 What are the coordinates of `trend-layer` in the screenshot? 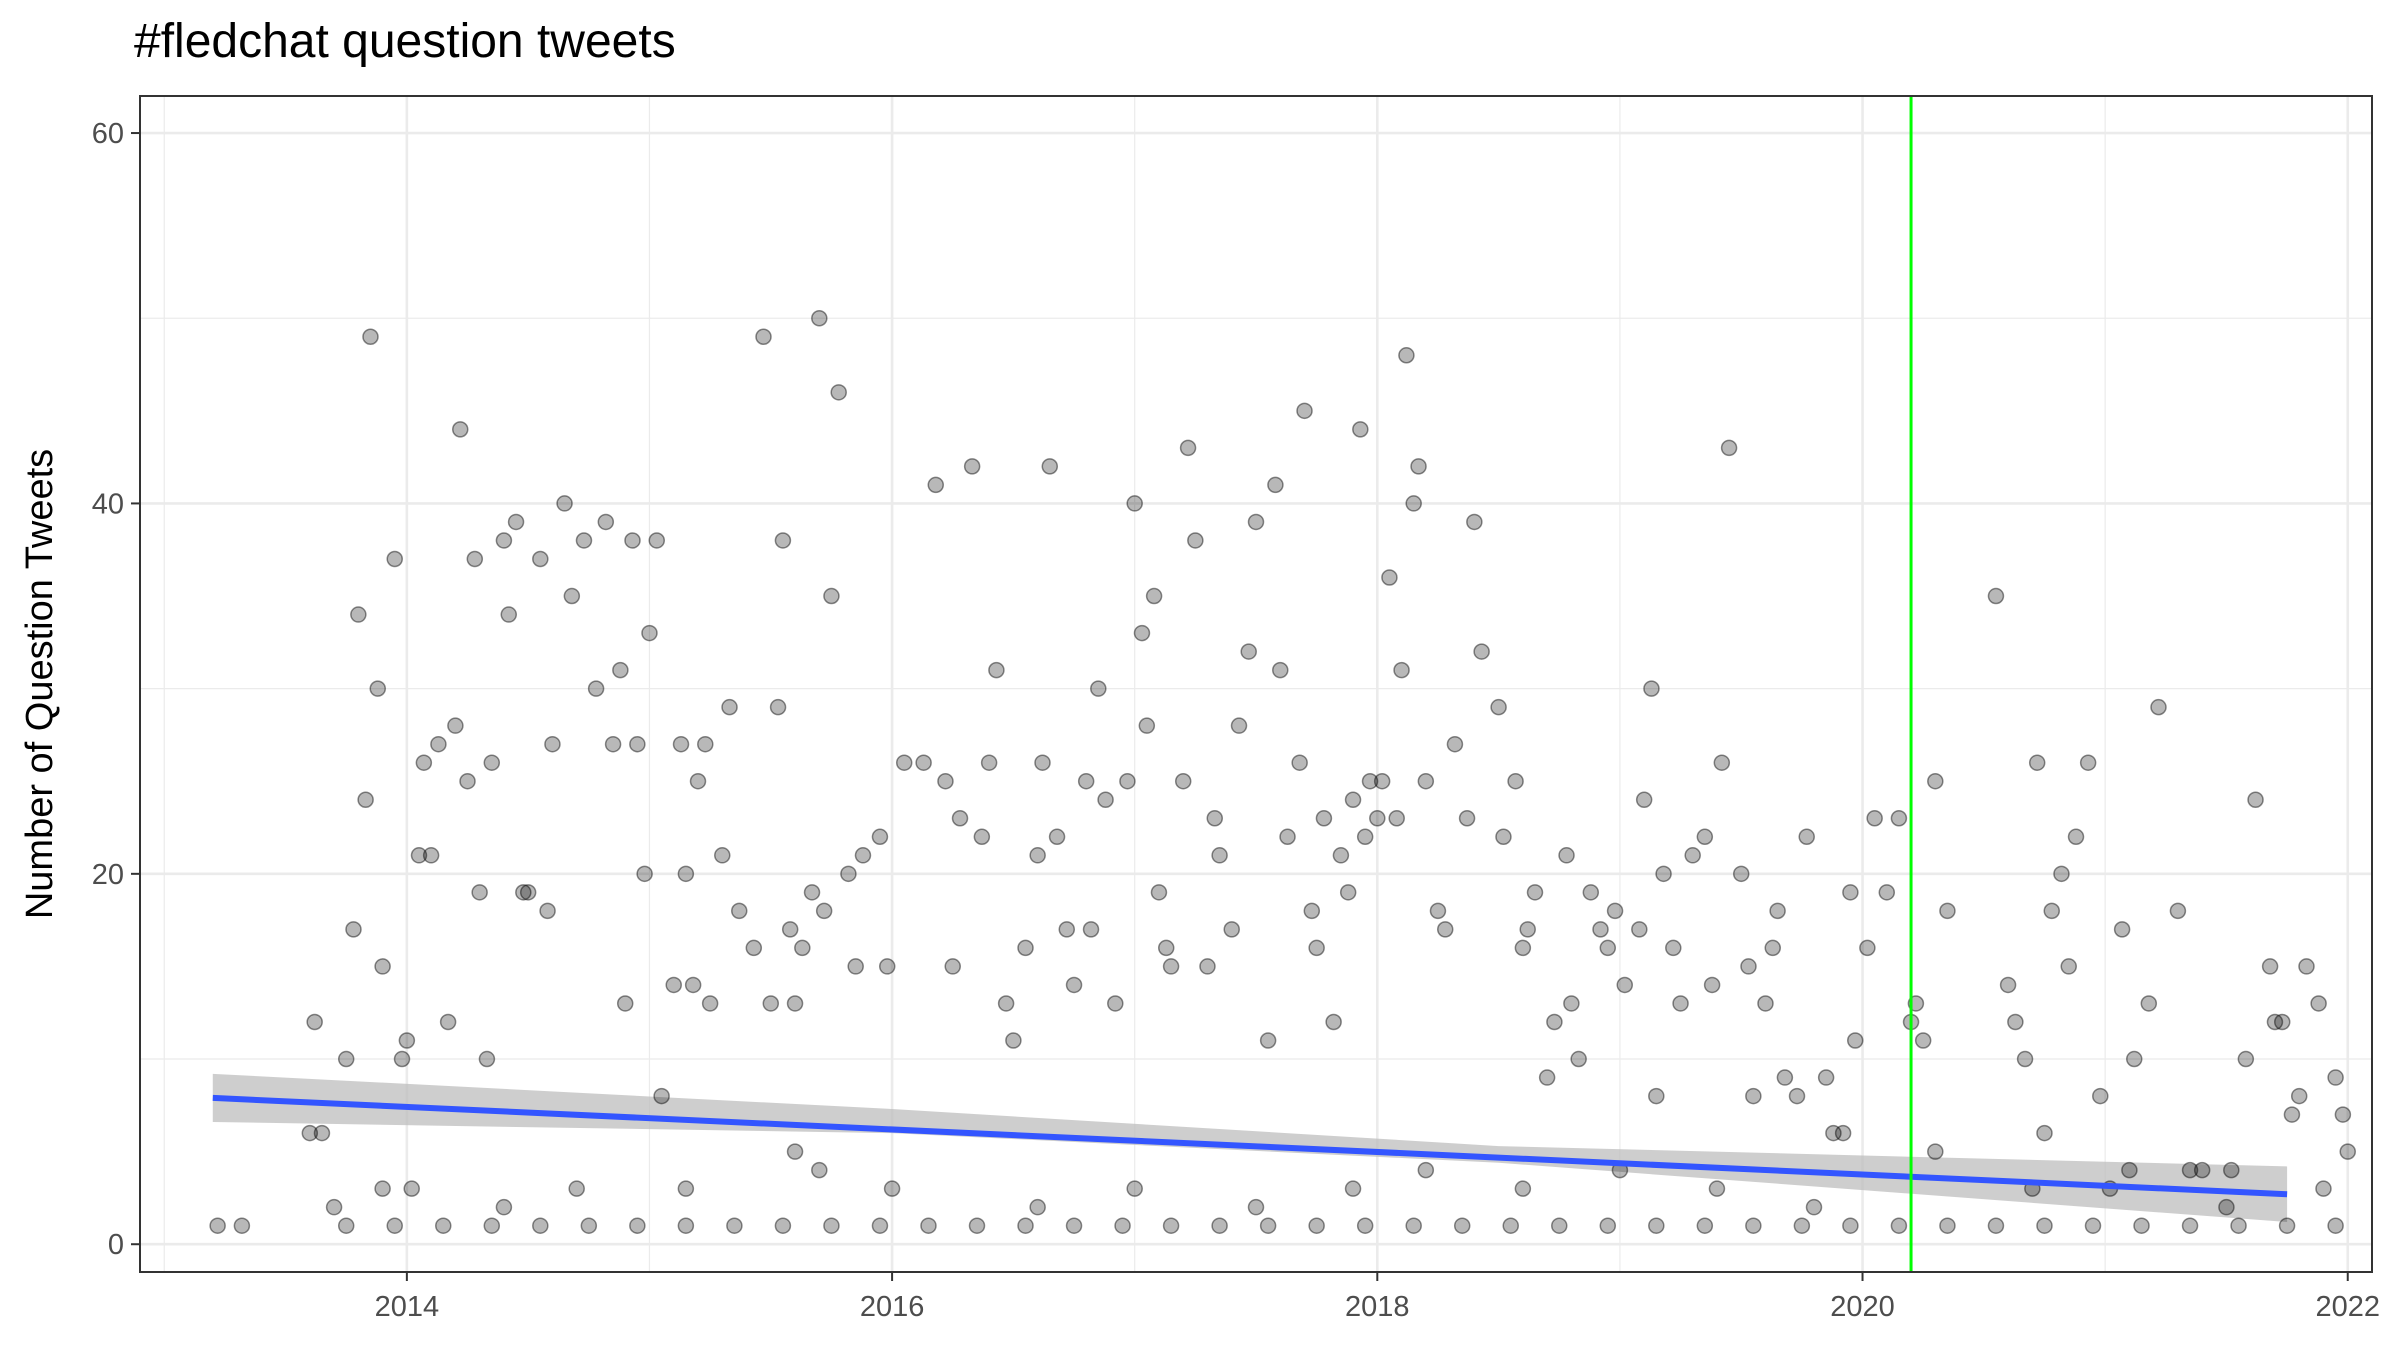 It's located at (1250, 1146).